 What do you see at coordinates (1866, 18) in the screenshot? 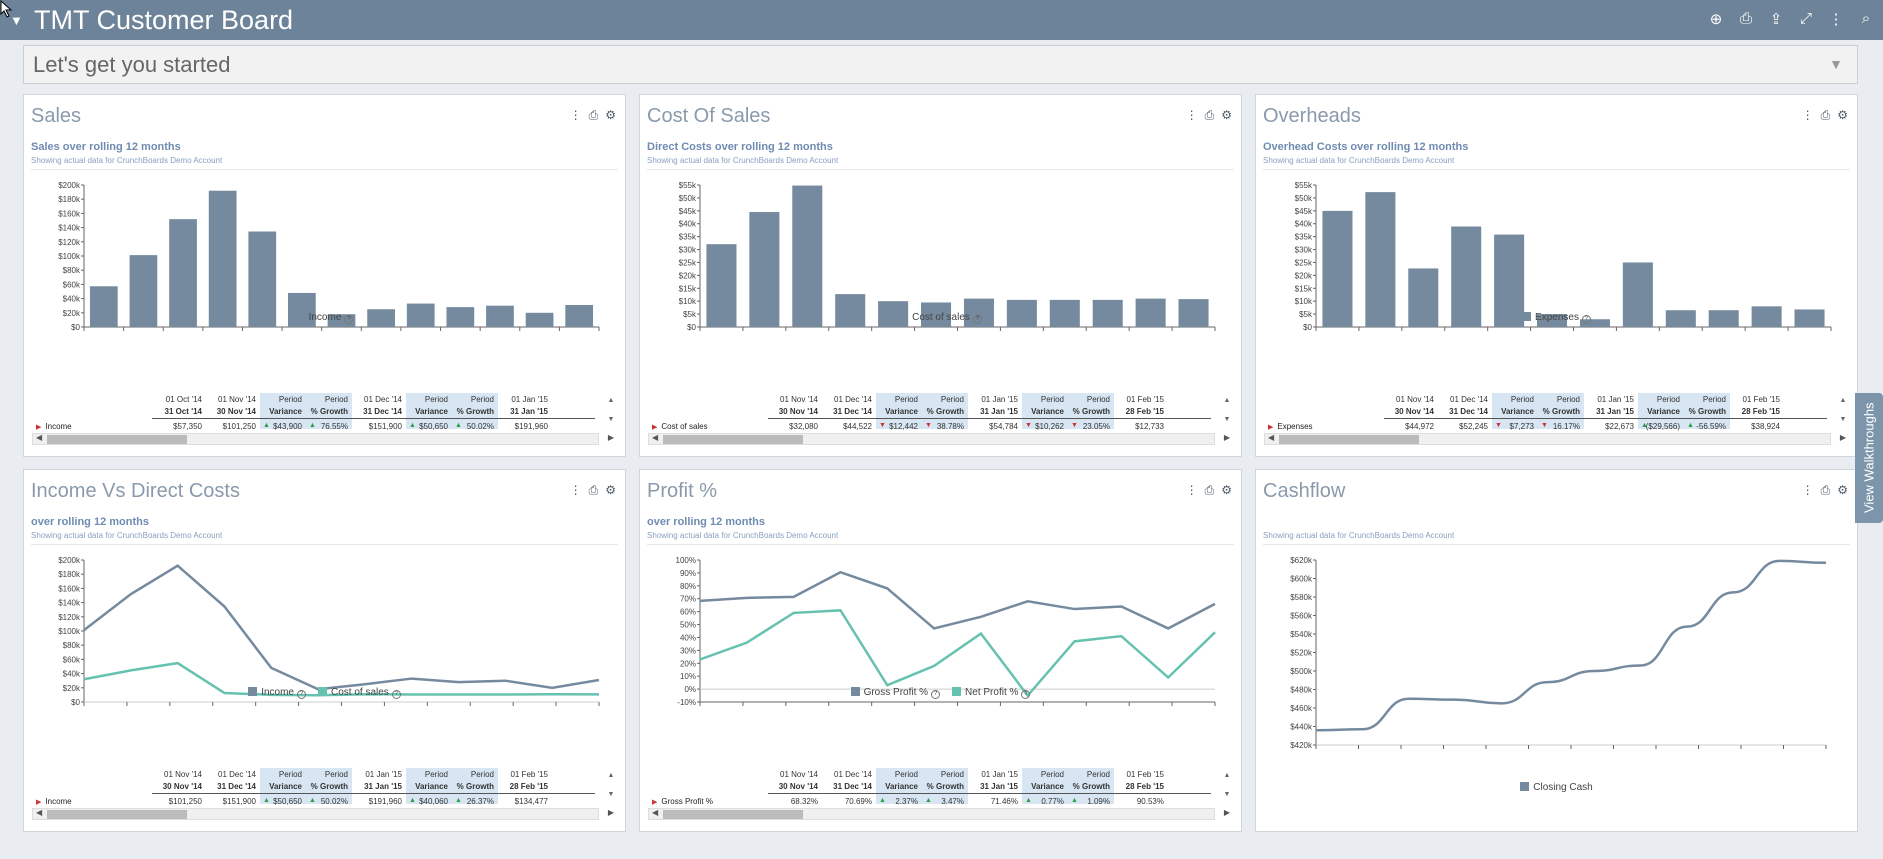
I see `search-icon: ⌕` at bounding box center [1866, 18].